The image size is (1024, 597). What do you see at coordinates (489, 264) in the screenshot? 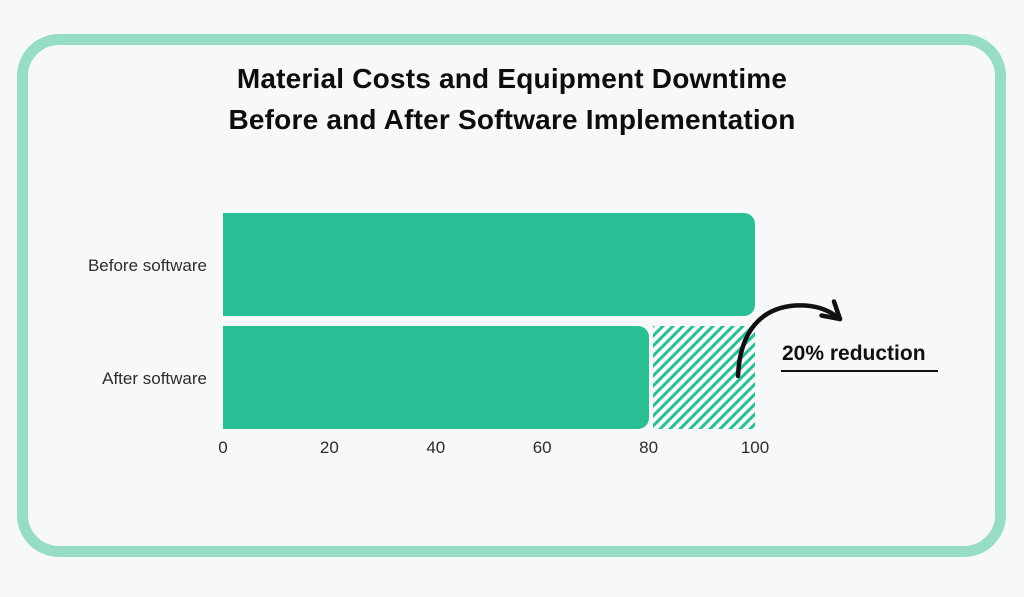
I see `bar-before-software` at bounding box center [489, 264].